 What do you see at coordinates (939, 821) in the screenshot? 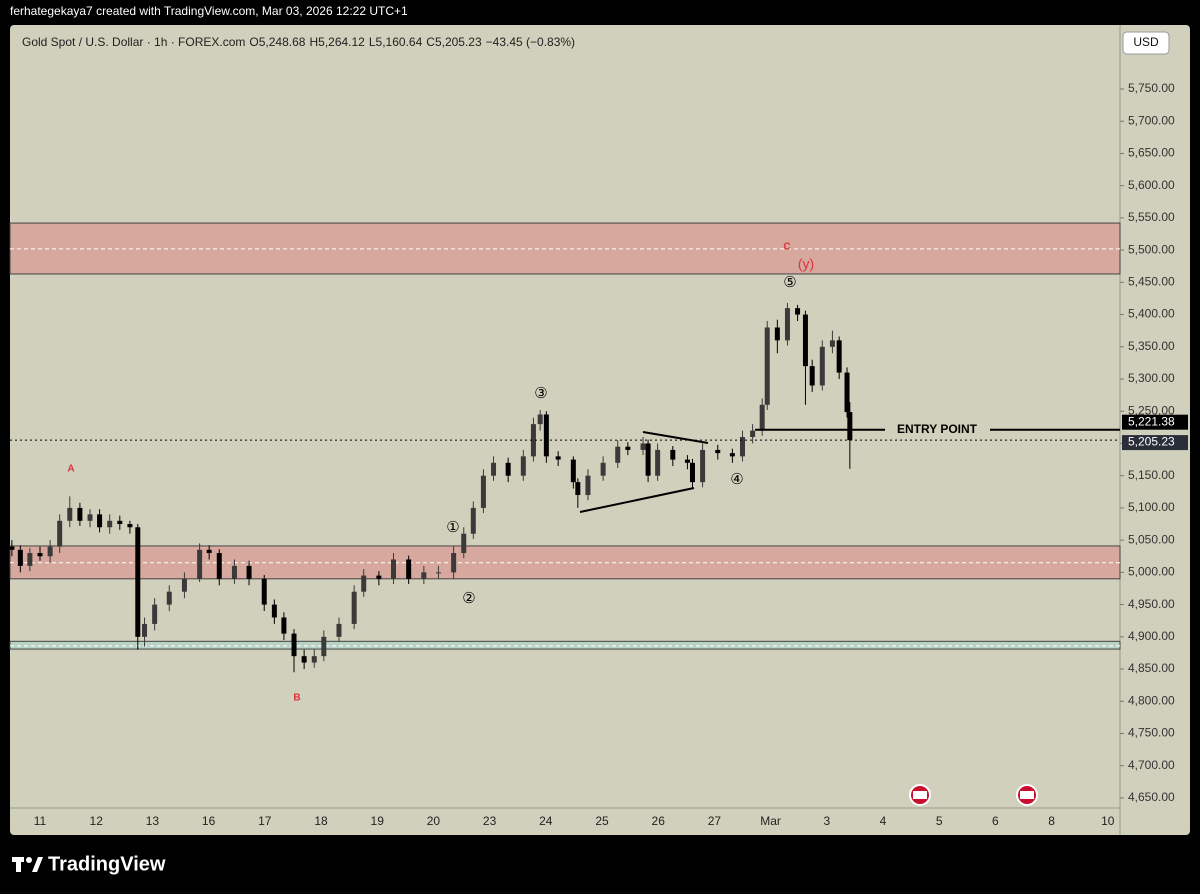
I see `x-tick-label: 5` at bounding box center [939, 821].